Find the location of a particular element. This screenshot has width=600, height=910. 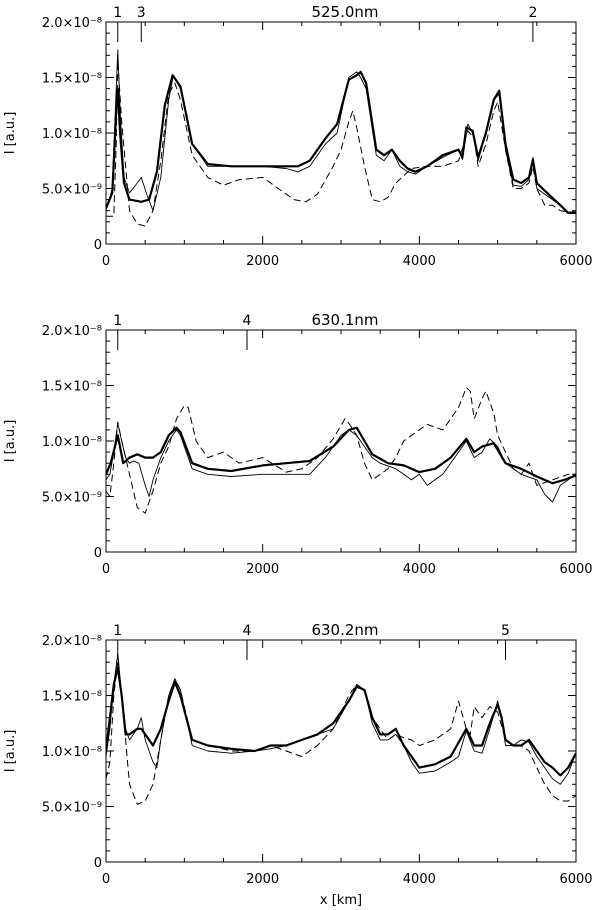

position-marker-label: 3 is located at coordinates (141, 13).